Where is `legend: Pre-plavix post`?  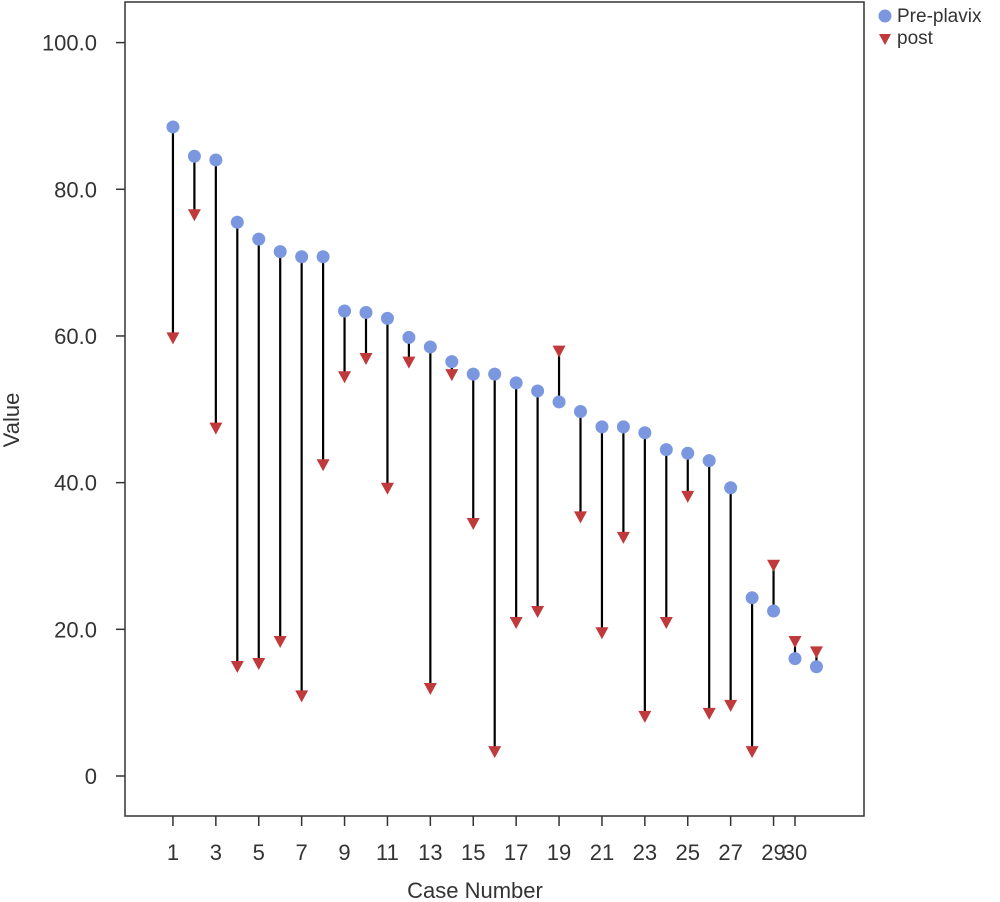
legend: Pre-plavix post is located at coordinates (930, 27).